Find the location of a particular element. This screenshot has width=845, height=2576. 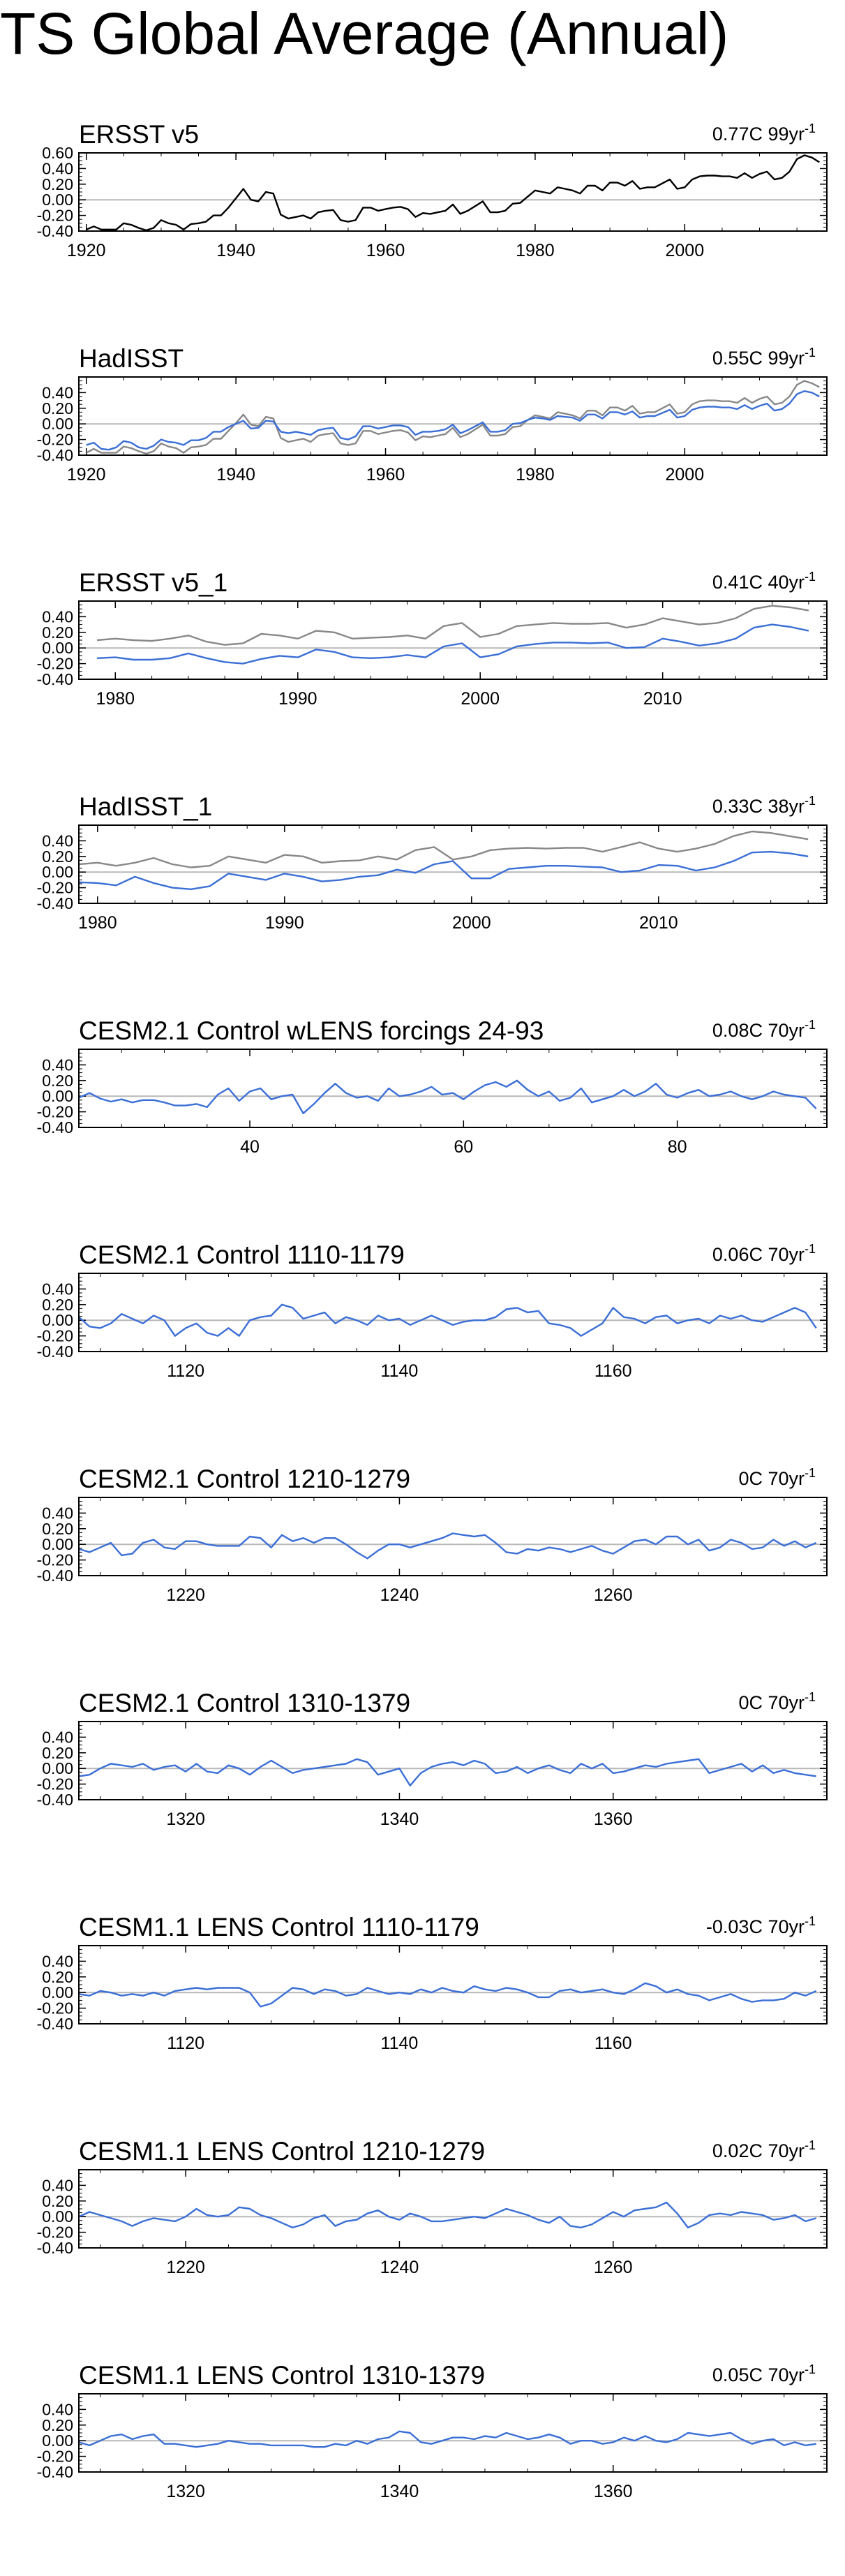

x-tick-label: 1220 is located at coordinates (185, 2267).